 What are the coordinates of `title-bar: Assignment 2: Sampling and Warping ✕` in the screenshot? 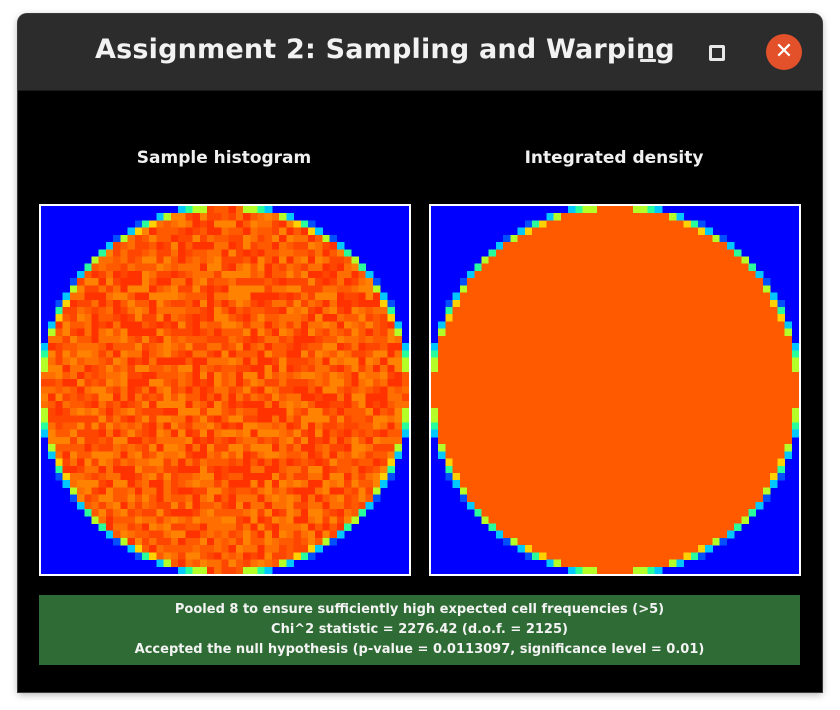 It's located at (420, 52).